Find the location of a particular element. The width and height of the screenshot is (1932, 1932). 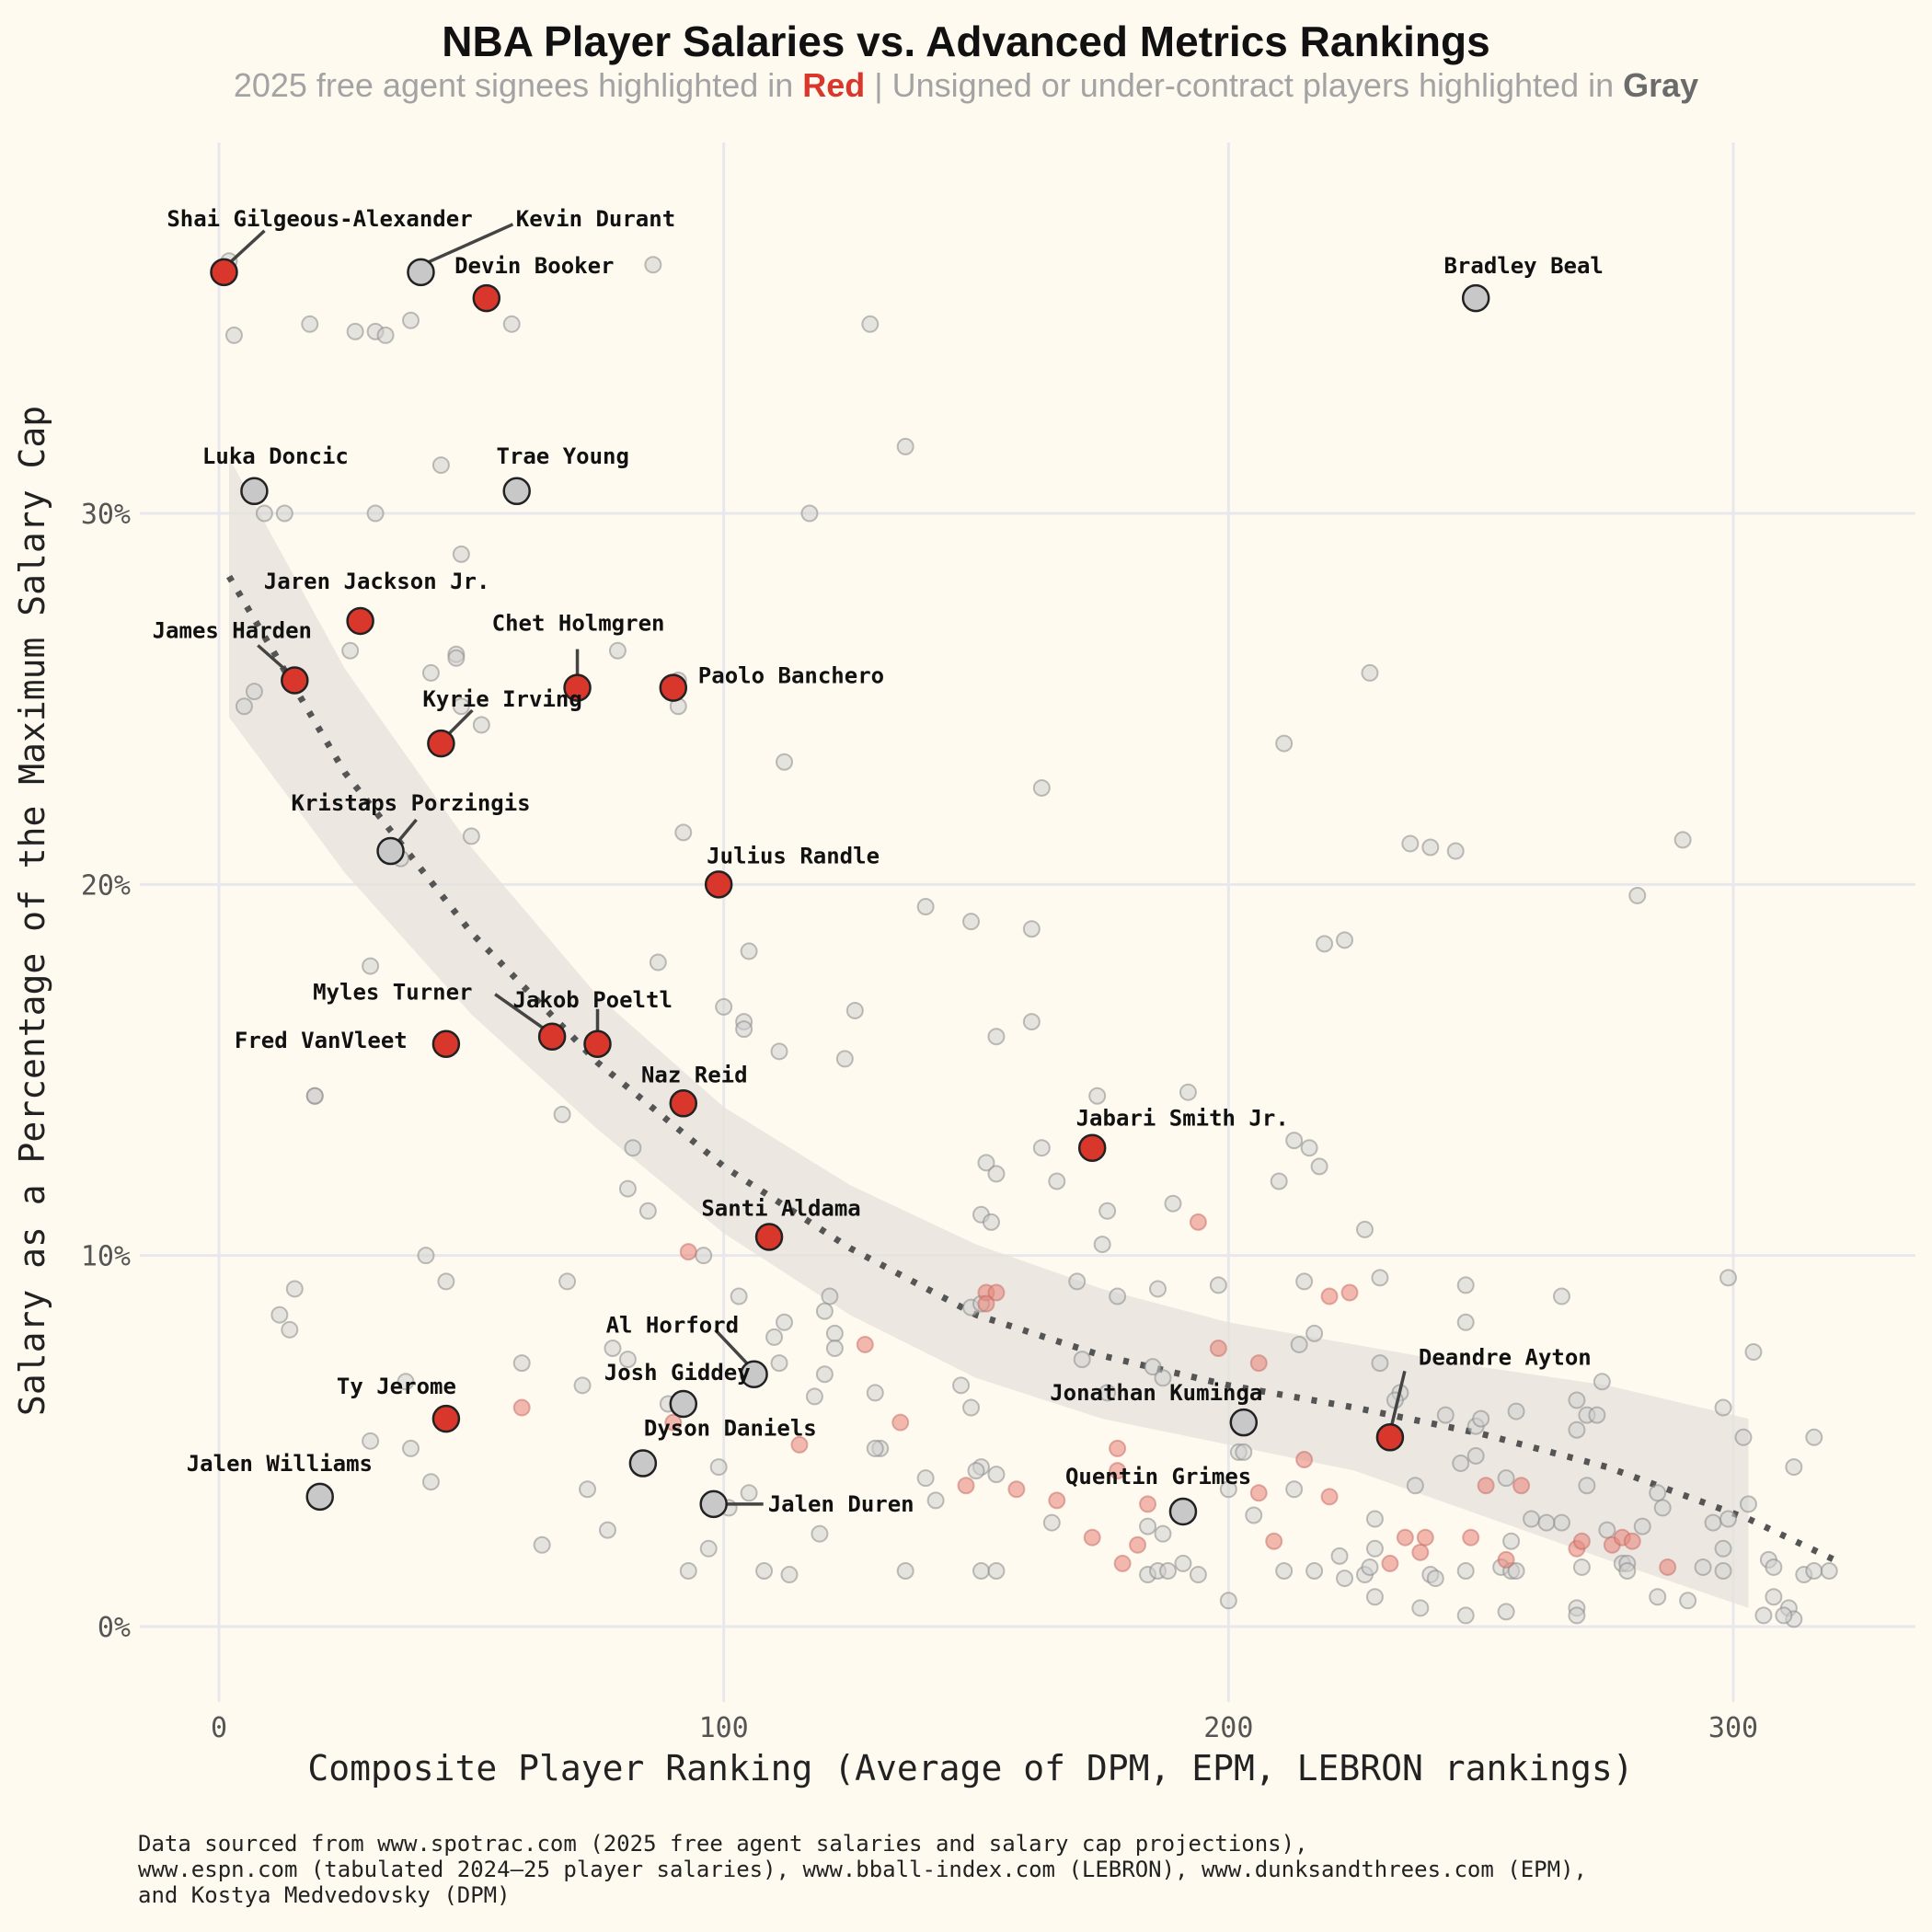

player-label: Dyson Daniels is located at coordinates (730, 1429).